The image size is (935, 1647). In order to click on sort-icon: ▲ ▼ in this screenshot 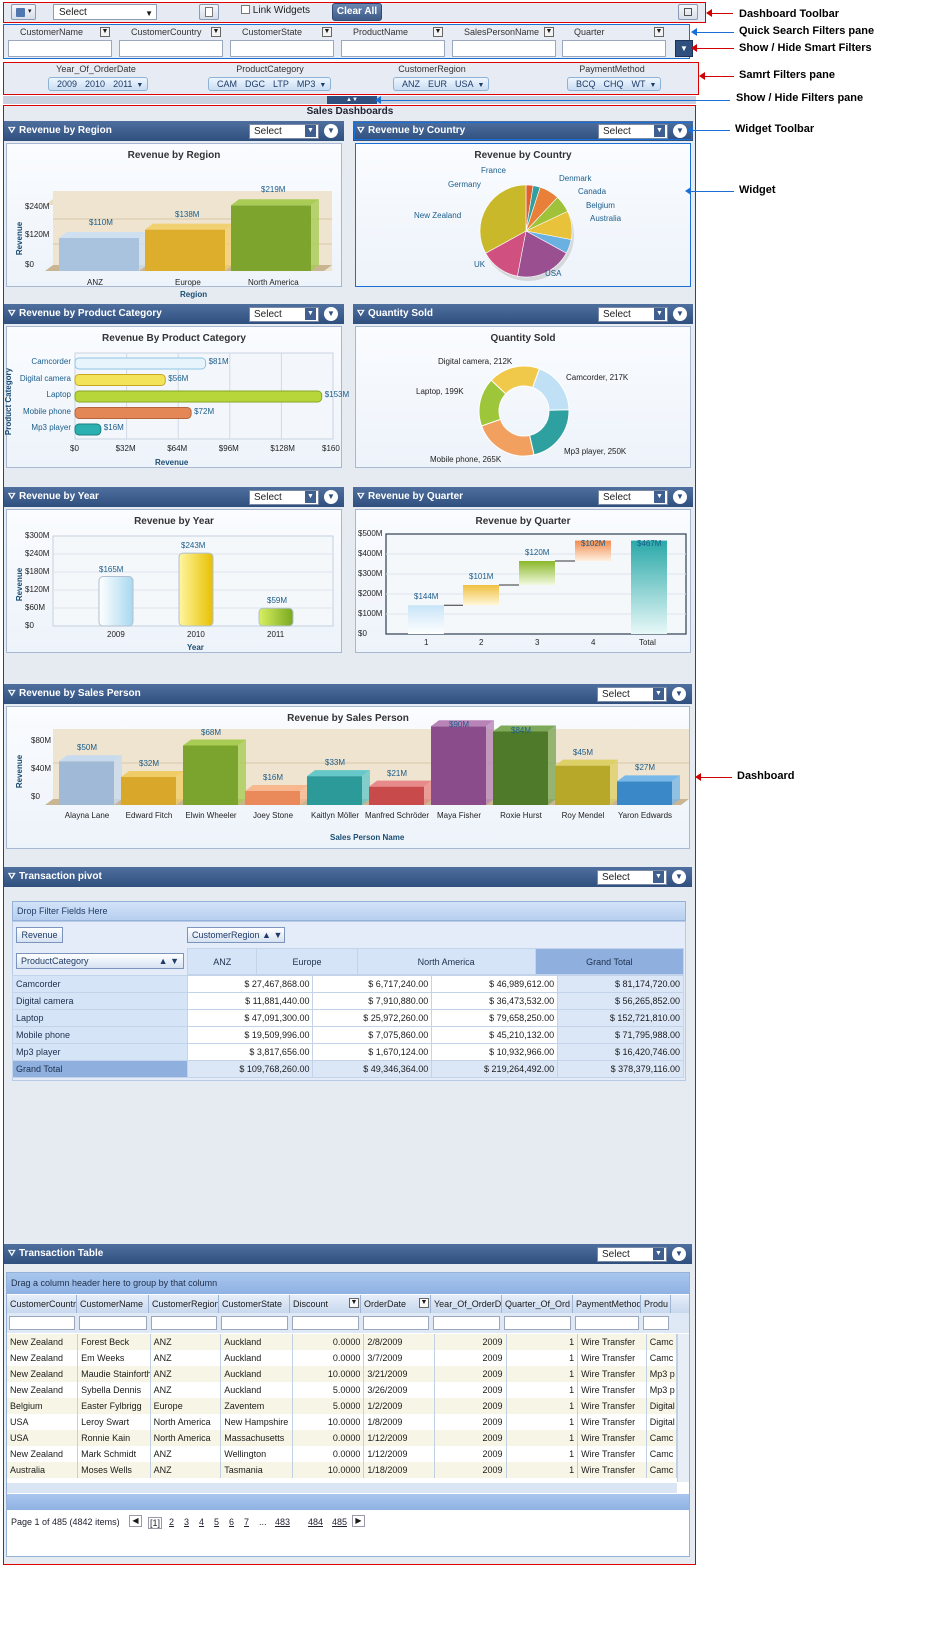, I will do `click(271, 935)`.